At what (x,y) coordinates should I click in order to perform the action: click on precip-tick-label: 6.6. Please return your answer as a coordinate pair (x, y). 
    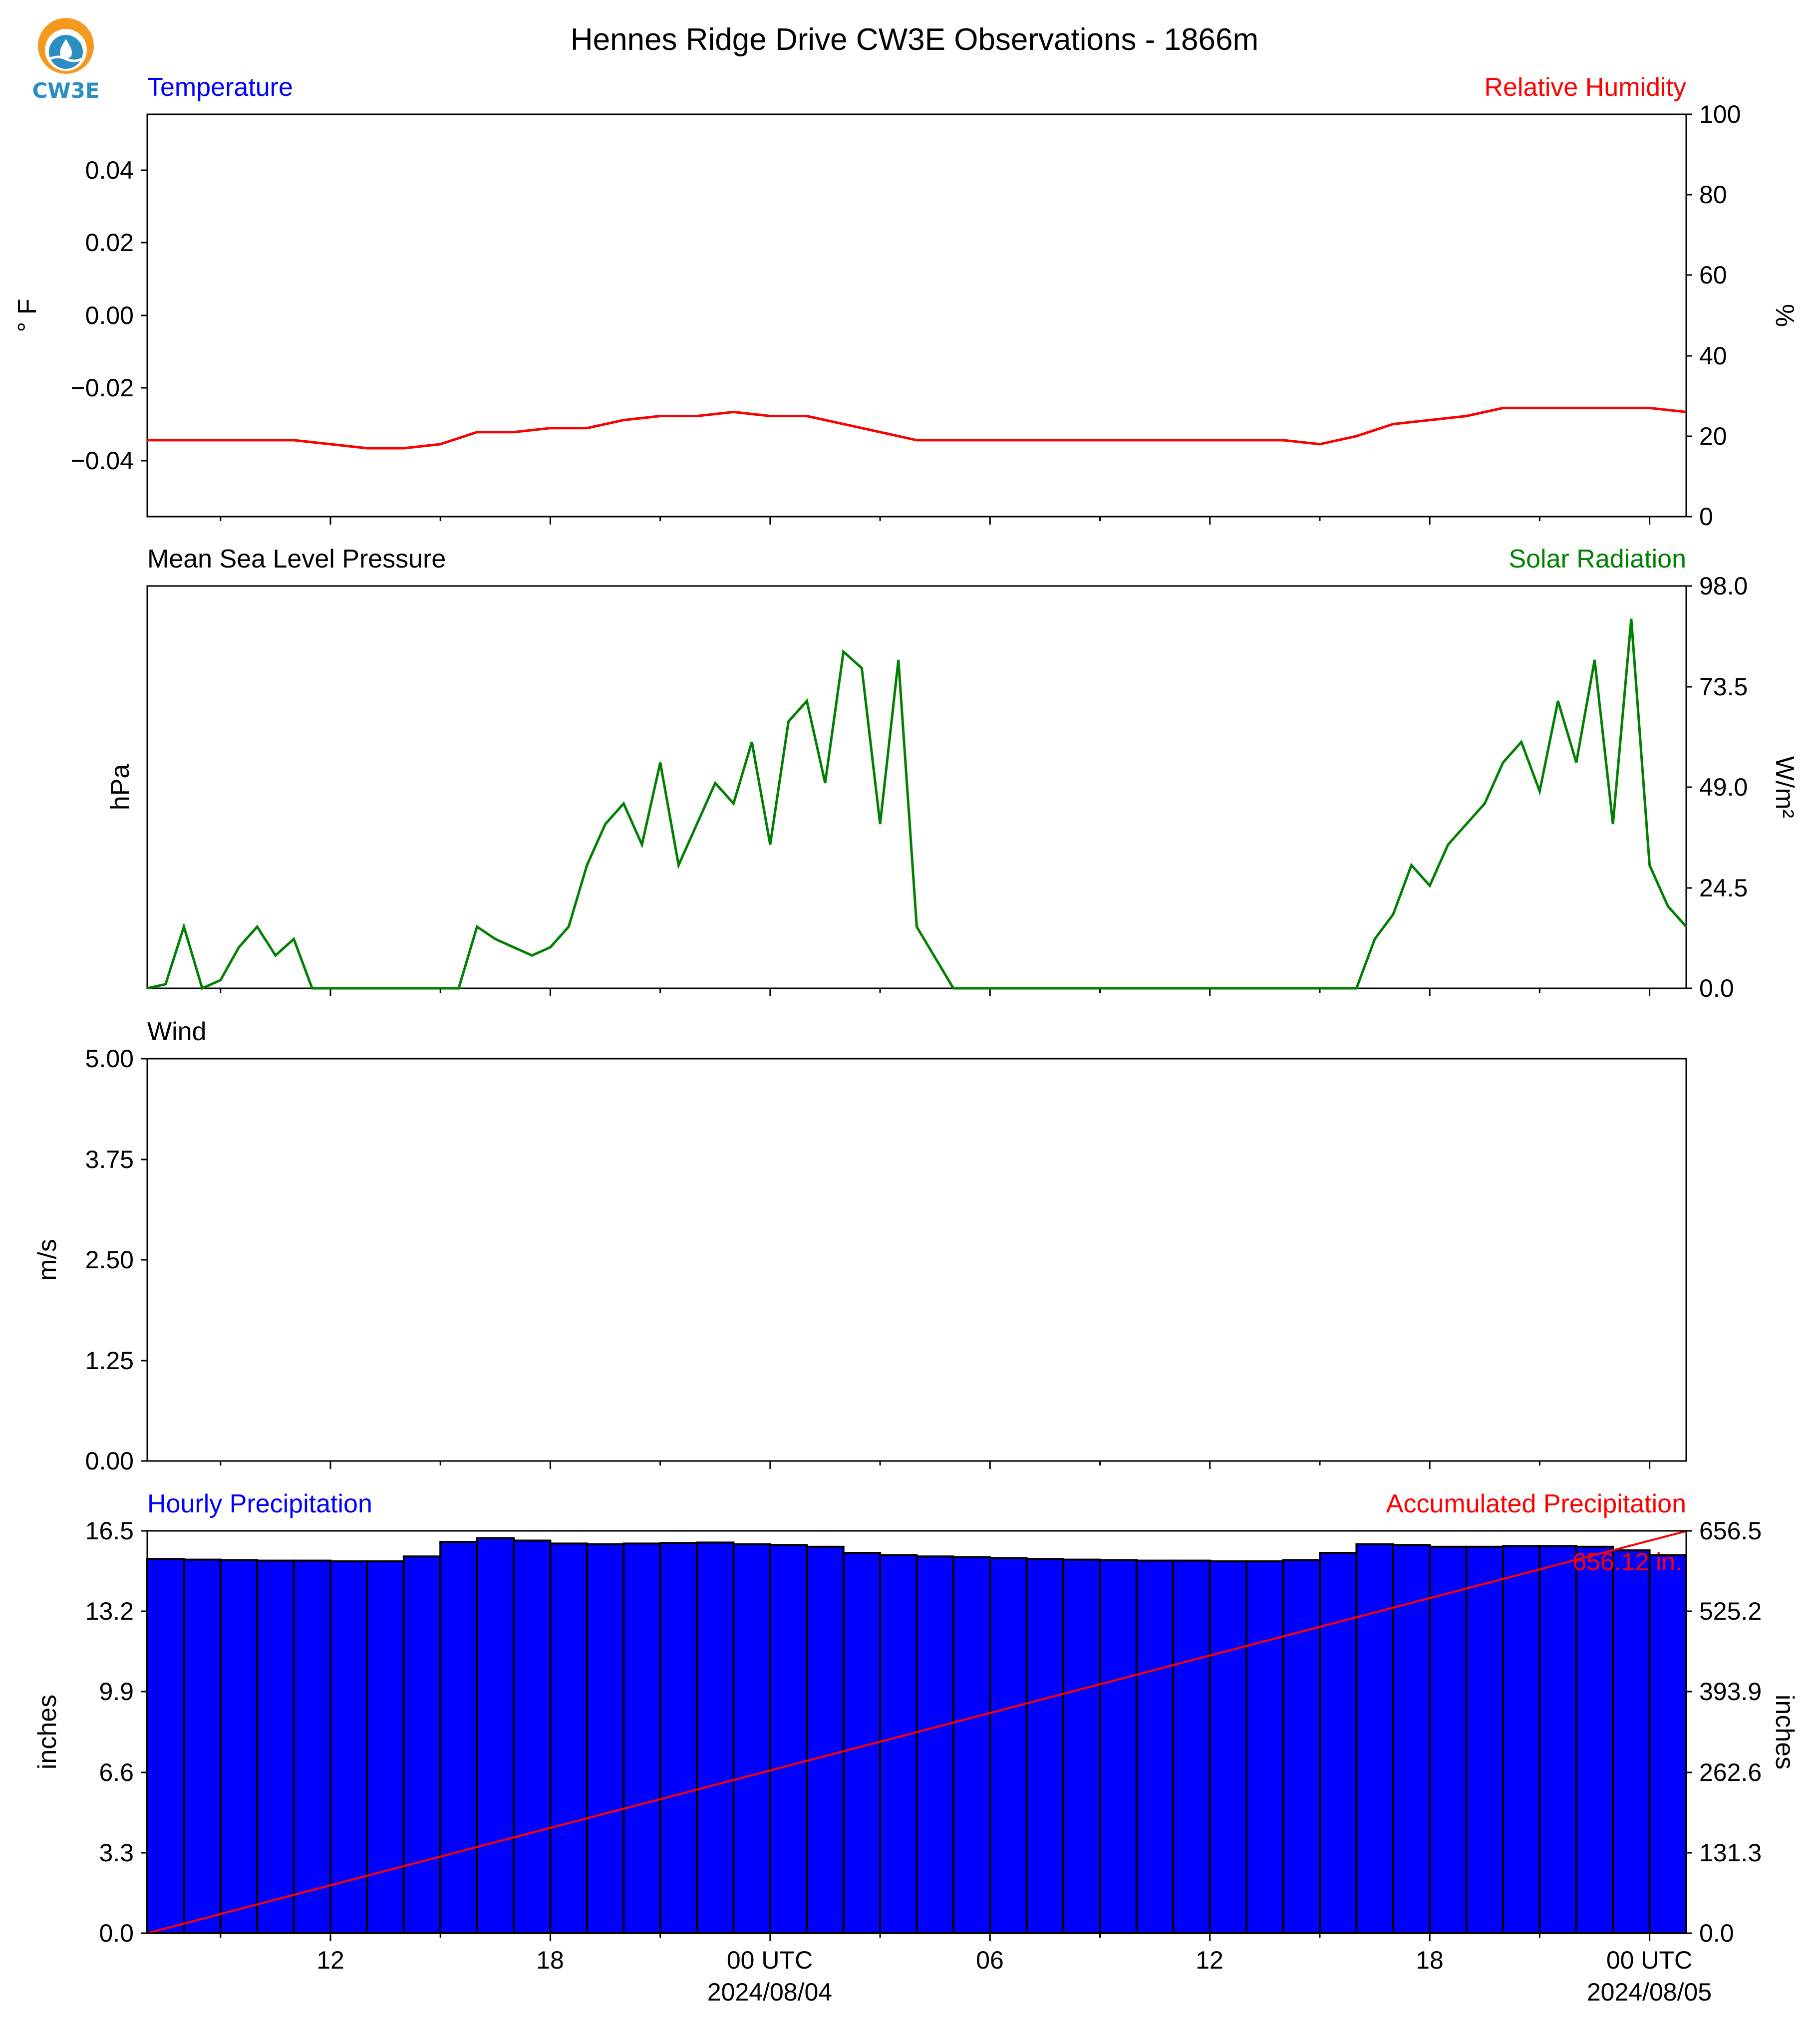
    Looking at the image, I should click on (116, 1772).